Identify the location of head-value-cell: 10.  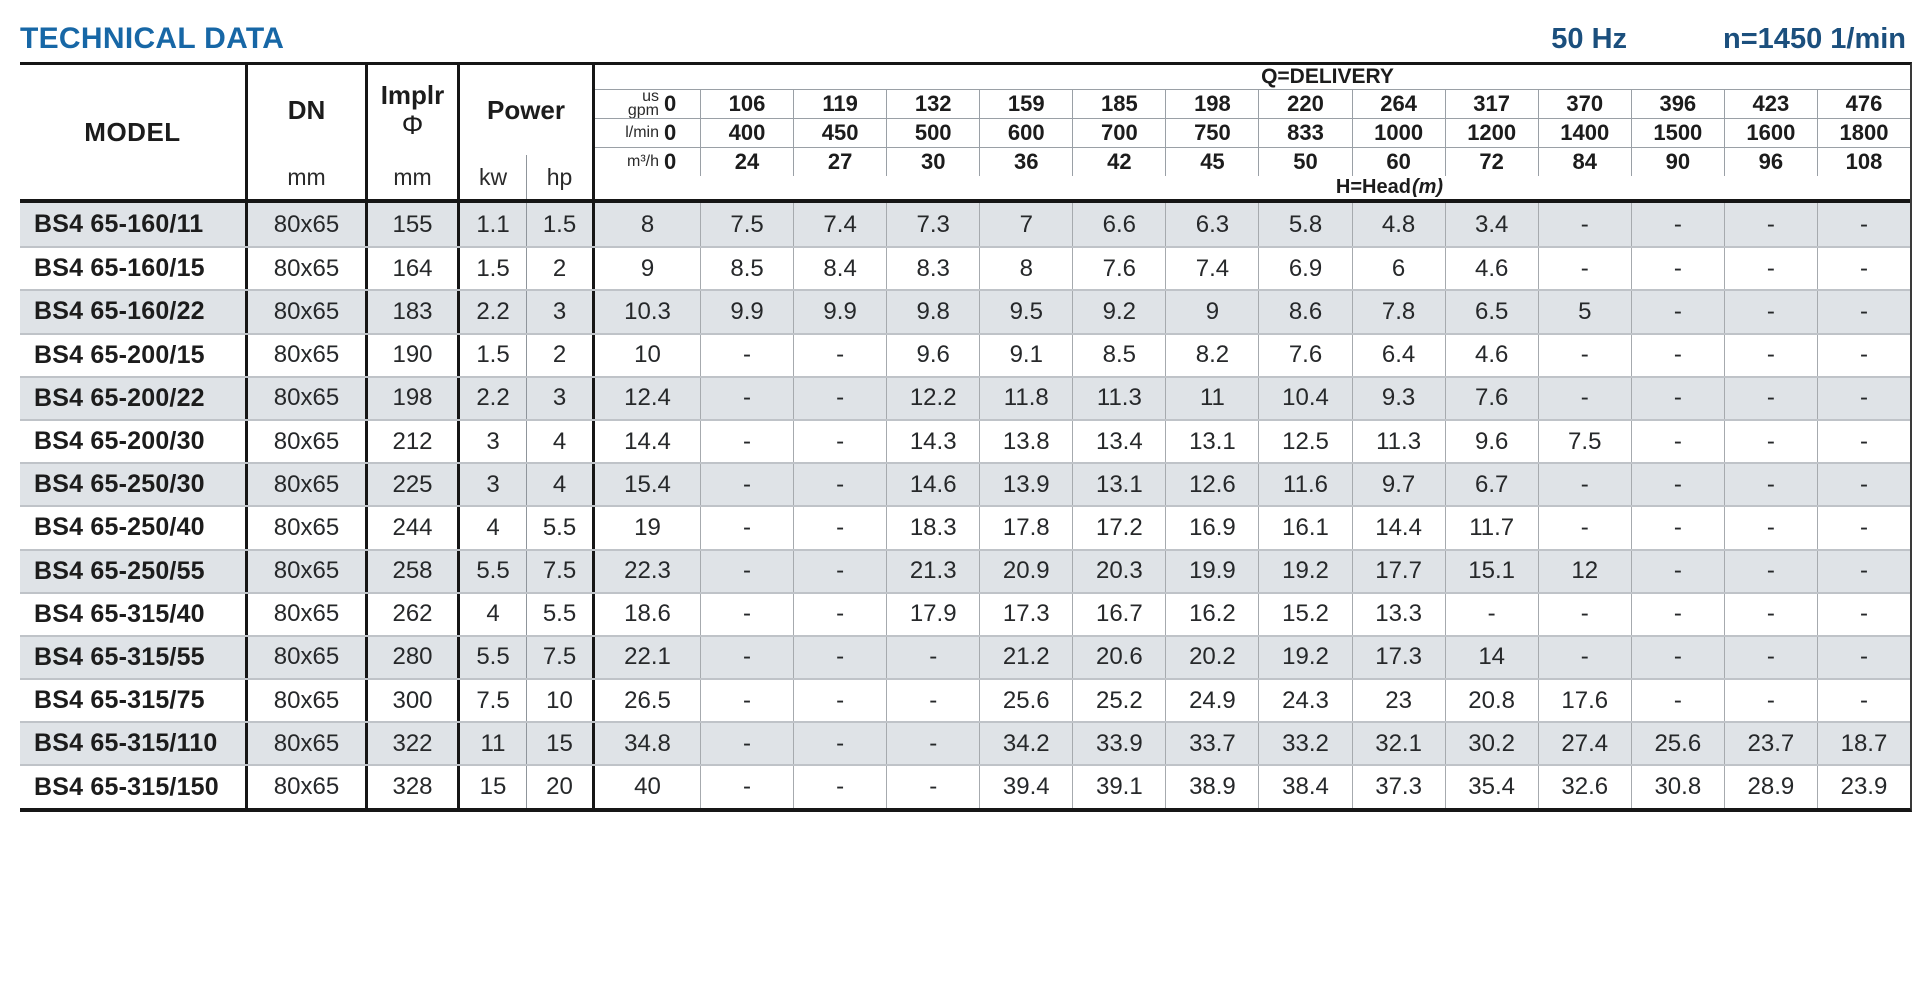
(647, 355).